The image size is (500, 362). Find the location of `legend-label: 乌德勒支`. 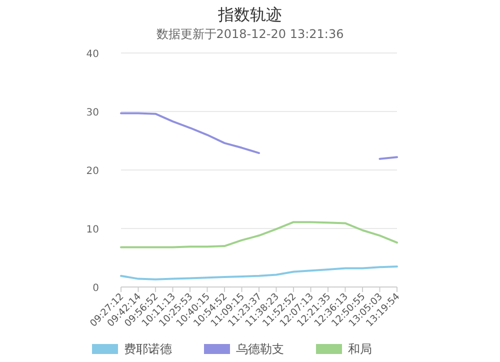

legend-label: 乌德勒支 is located at coordinates (260, 349).